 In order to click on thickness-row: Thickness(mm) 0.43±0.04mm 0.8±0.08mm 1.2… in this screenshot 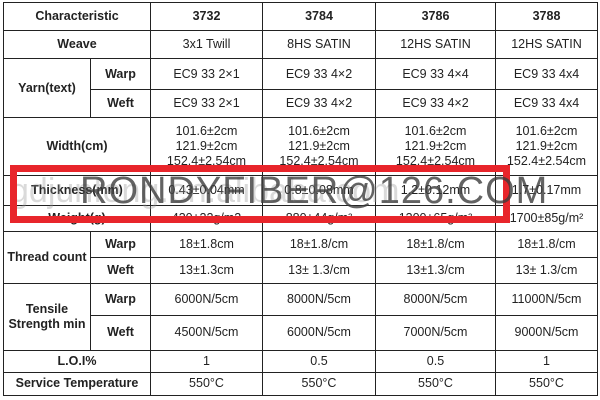, I will do `click(300, 191)`.